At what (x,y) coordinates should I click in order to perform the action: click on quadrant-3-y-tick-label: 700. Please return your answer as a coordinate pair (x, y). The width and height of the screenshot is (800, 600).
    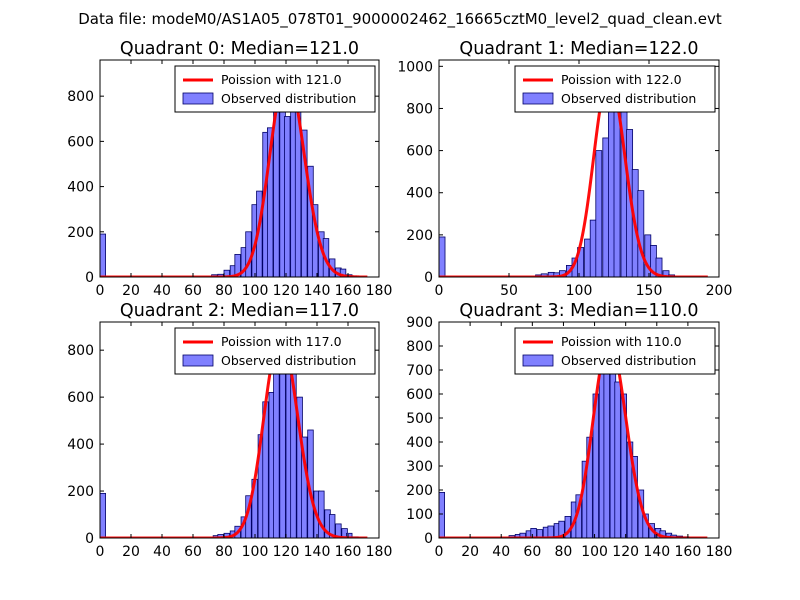
    Looking at the image, I should click on (419, 371).